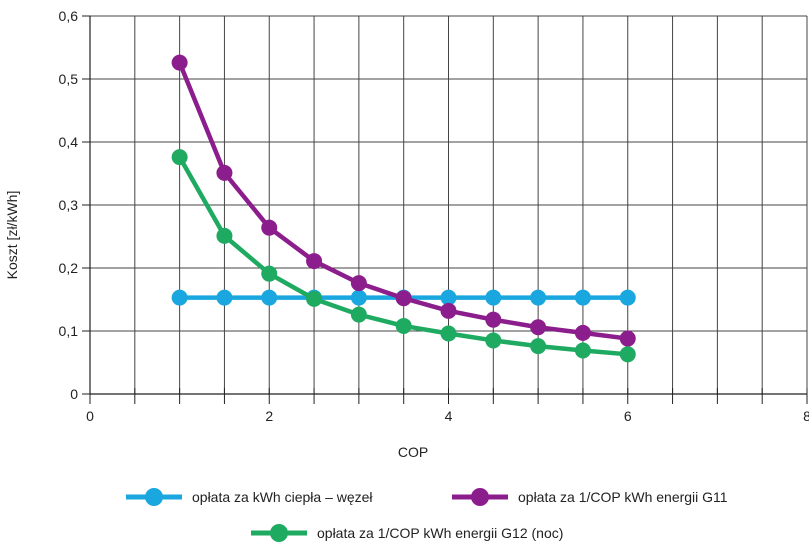 The image size is (809, 543). I want to click on legend-item-node: opłata za kWh ciepła – węzeł, so click(249, 497).